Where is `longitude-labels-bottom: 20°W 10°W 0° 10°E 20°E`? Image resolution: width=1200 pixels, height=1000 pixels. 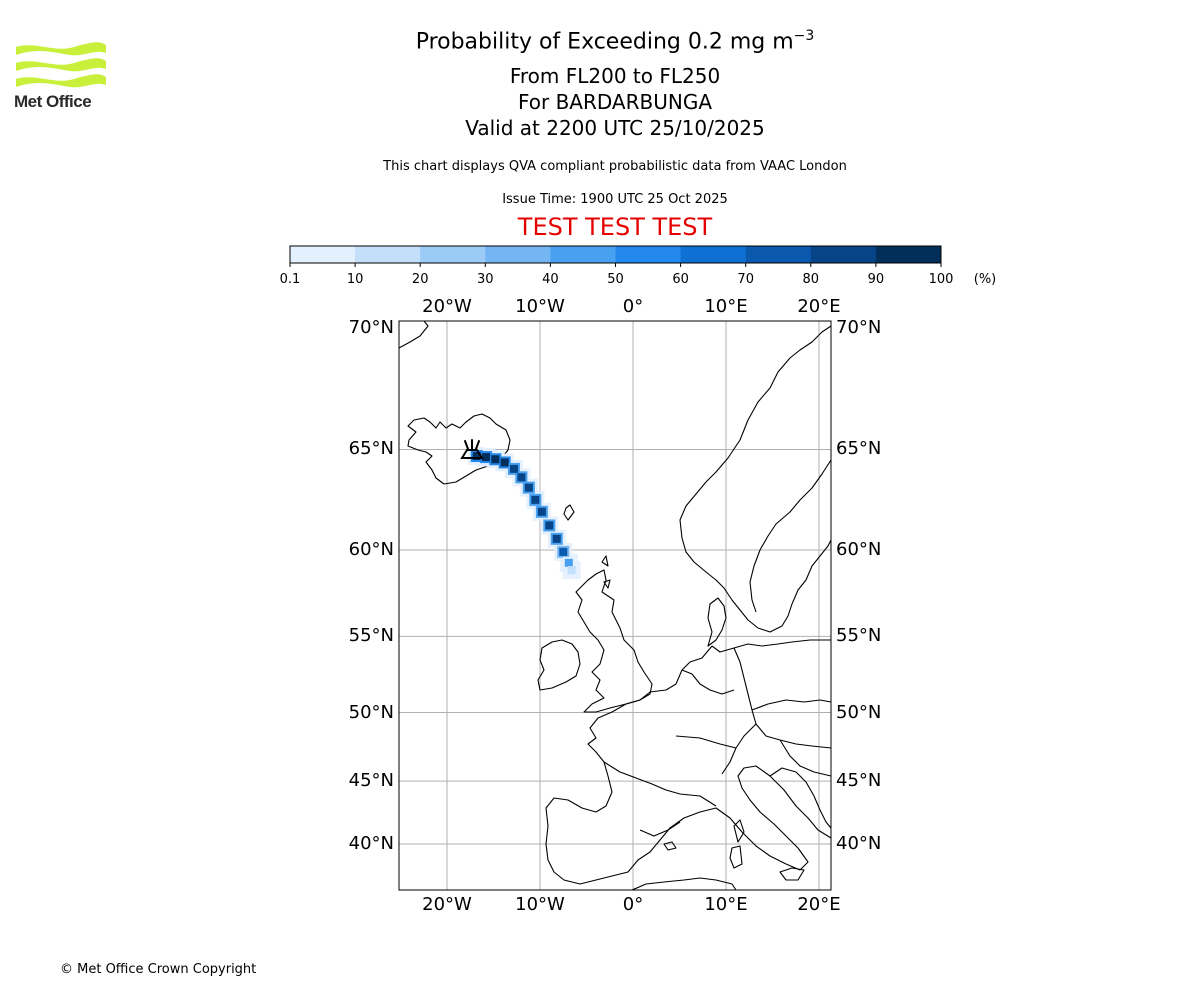 longitude-labels-bottom: 20°W 10°W 0° 10°E 20°E is located at coordinates (631, 904).